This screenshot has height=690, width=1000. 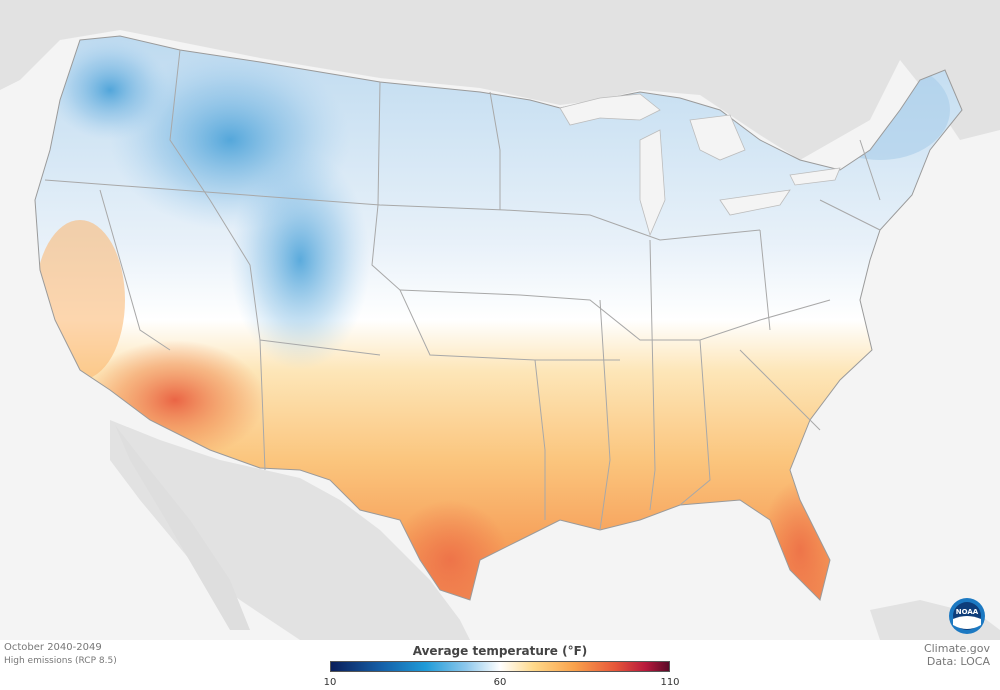 What do you see at coordinates (500, 682) in the screenshot?
I see `legend-tick-mid: 60` at bounding box center [500, 682].